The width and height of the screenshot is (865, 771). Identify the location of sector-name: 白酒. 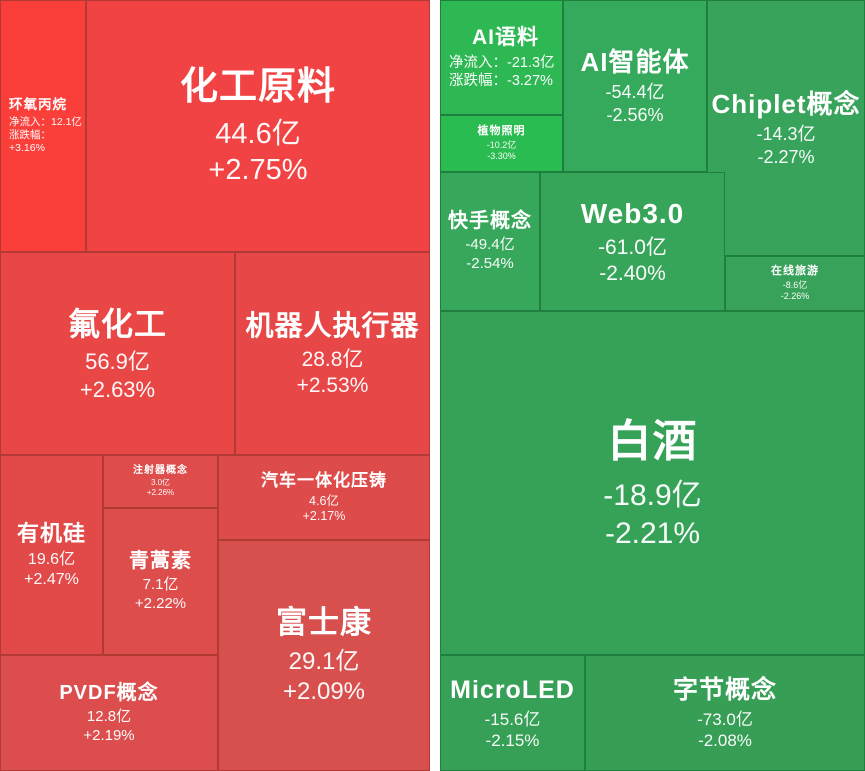
(652, 441).